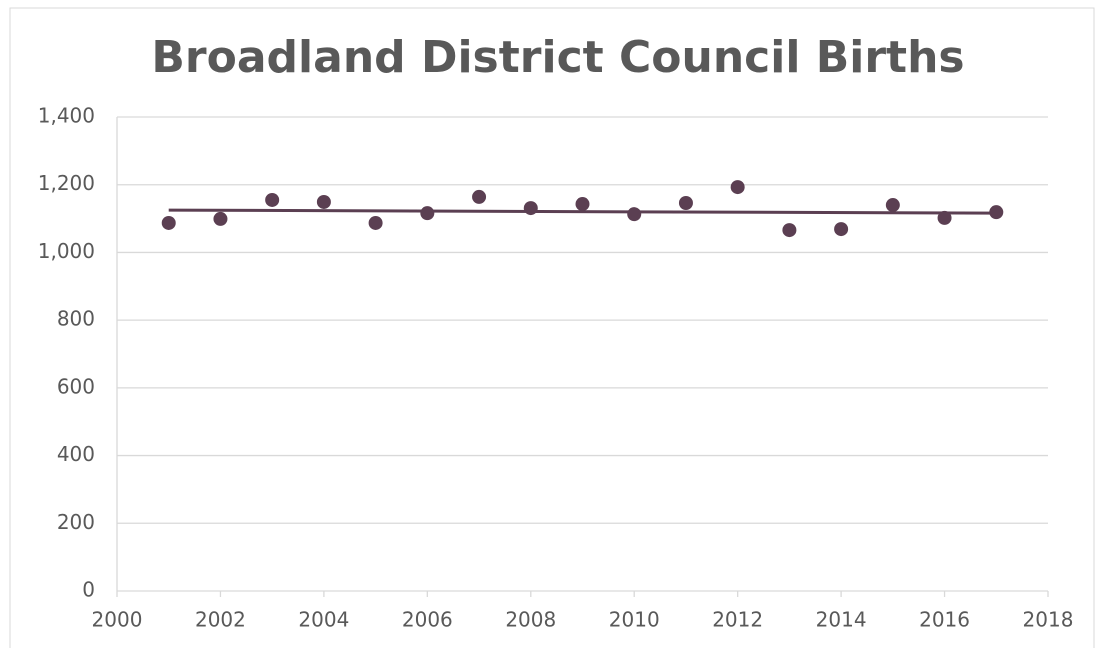  Describe the element at coordinates (66, 251) in the screenshot. I see `y-tick-label: 1,000` at that location.